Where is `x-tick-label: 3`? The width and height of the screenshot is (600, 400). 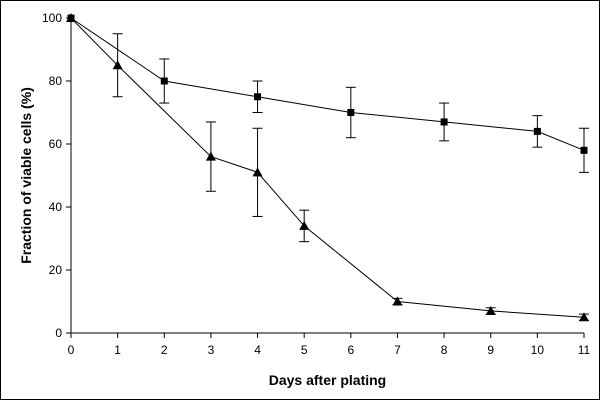
x-tick-label: 3 is located at coordinates (211, 350).